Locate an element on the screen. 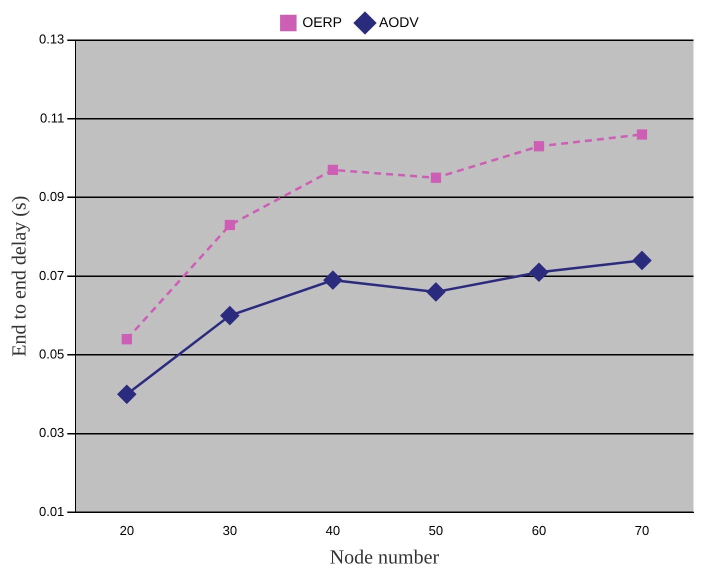 This screenshot has height=578, width=704. y-tick-label: 0.03 is located at coordinates (51, 432).